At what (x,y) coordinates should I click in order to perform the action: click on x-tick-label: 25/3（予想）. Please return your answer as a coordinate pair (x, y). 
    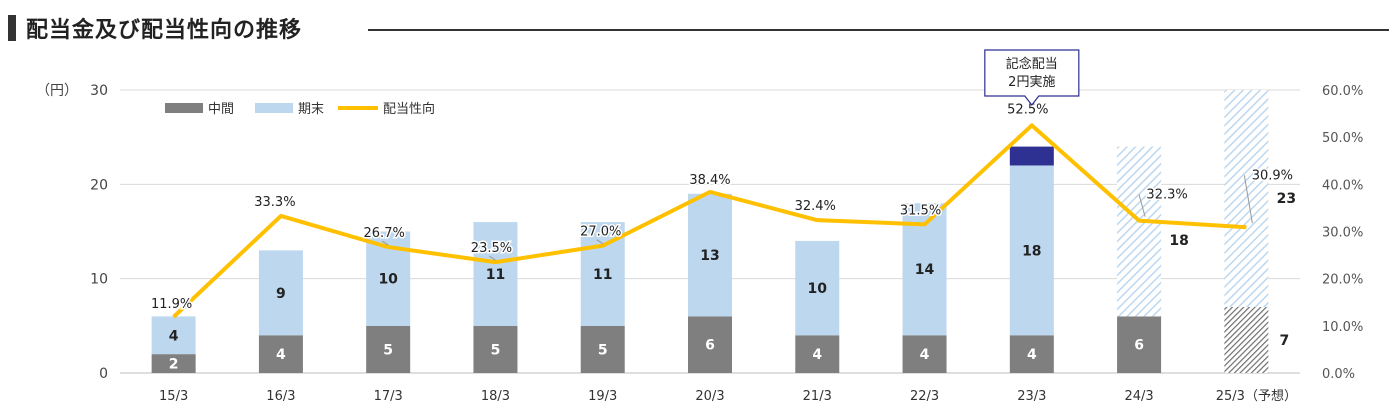
    Looking at the image, I should click on (1256, 396).